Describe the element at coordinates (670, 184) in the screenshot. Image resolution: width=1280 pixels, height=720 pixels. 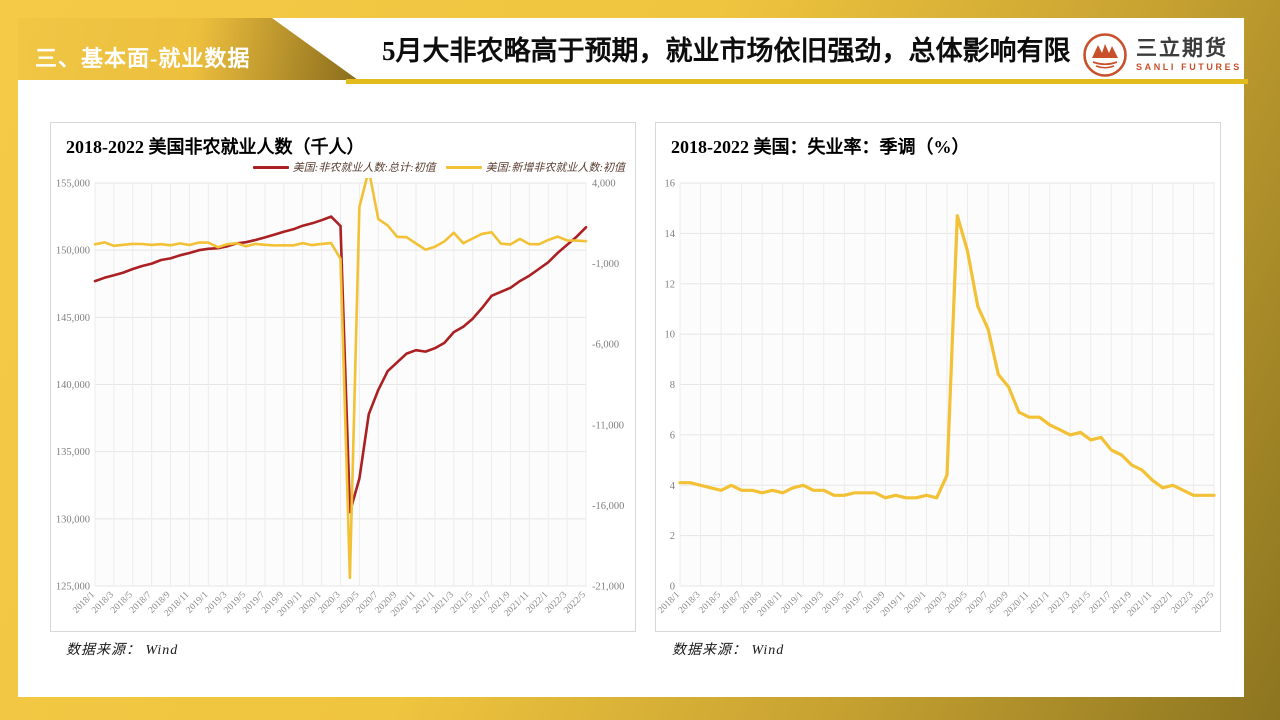
I see `svg-text: 16` at that location.